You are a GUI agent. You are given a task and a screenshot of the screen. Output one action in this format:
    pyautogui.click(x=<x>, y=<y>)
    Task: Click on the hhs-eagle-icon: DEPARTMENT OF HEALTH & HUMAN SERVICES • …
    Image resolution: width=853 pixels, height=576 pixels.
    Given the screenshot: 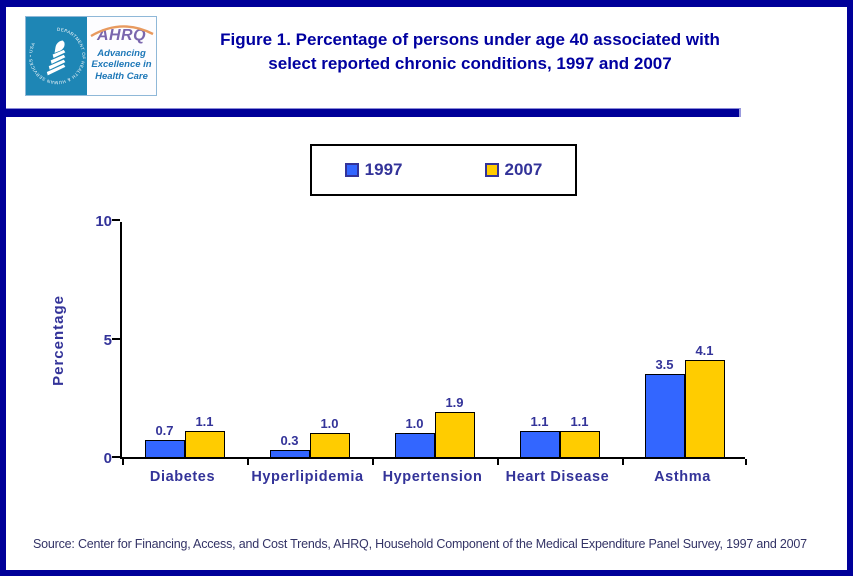 What is the action you would take?
    pyautogui.click(x=57, y=56)
    